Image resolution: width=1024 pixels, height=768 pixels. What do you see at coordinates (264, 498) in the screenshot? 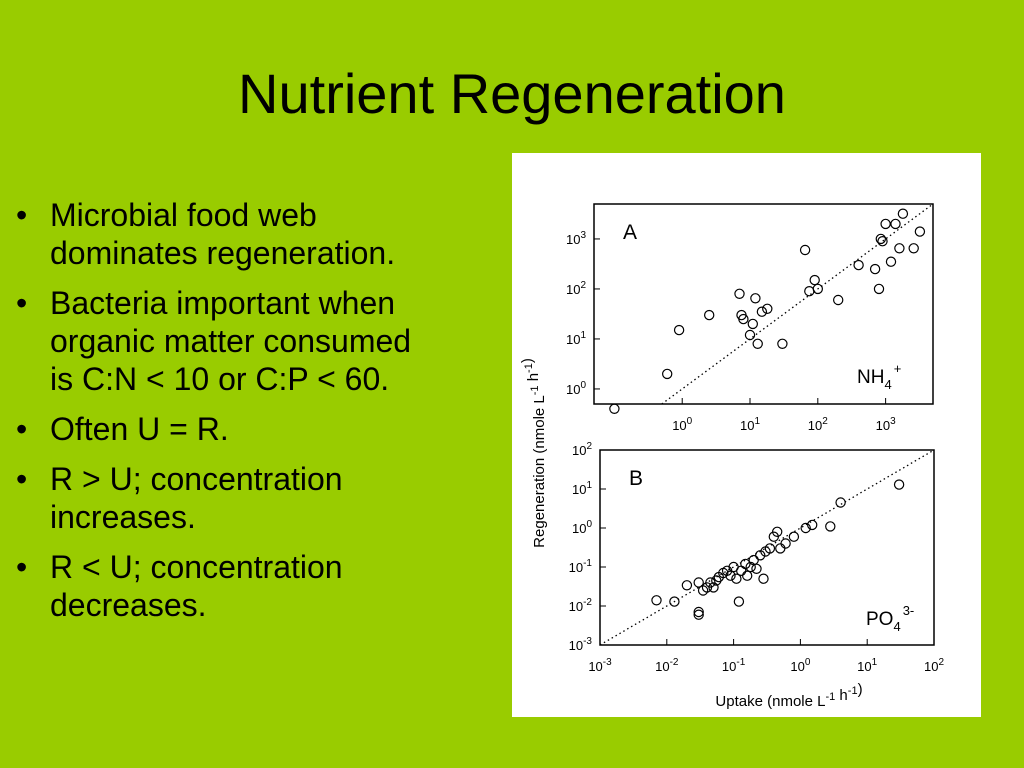
I see `bullet-item: • R > U; concentration increases.` at bounding box center [264, 498].